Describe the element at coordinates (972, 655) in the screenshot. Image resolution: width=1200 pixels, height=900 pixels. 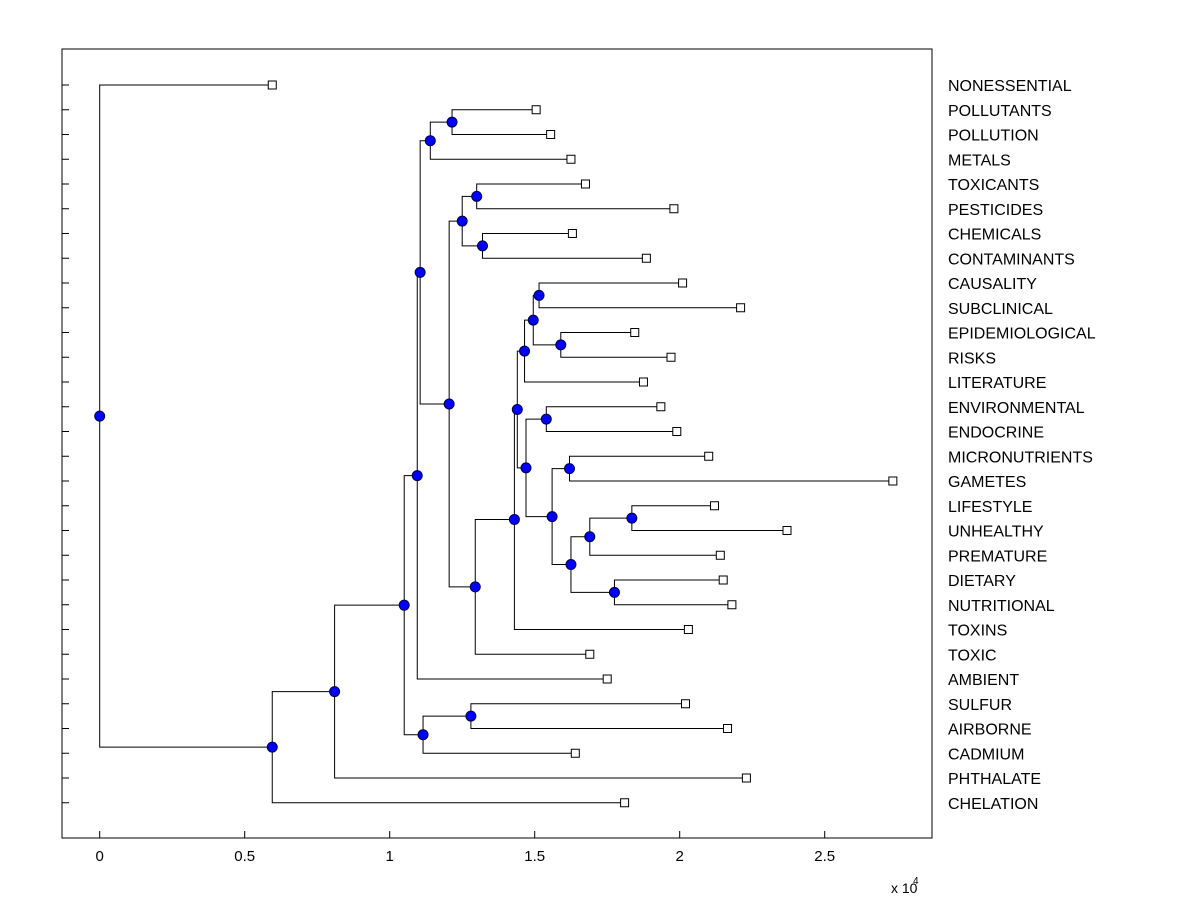
I see `leaf-label: TOXIC` at that location.